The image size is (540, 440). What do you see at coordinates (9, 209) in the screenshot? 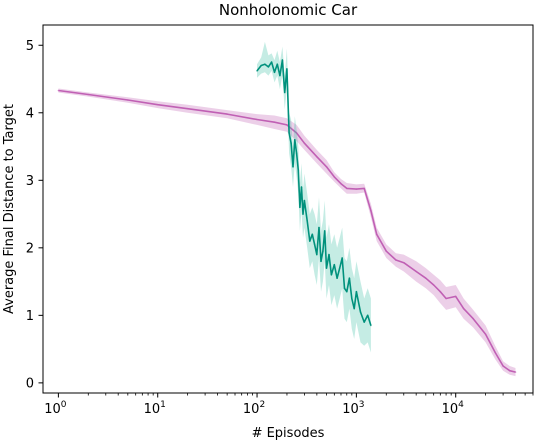
I see `y-axis-label: Average Final Distance to Target` at bounding box center [9, 209].